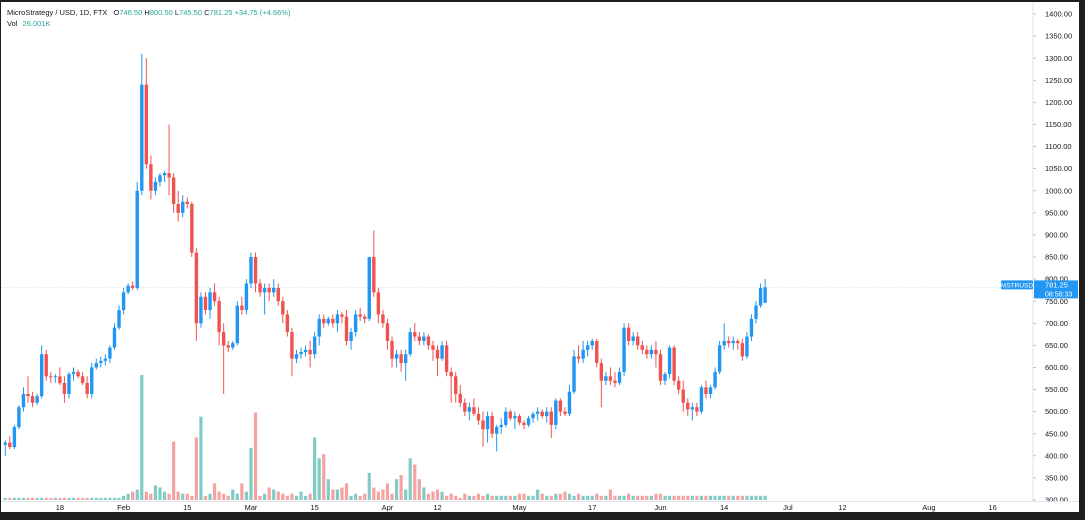  I want to click on x-tick-label: 15, so click(314, 507).